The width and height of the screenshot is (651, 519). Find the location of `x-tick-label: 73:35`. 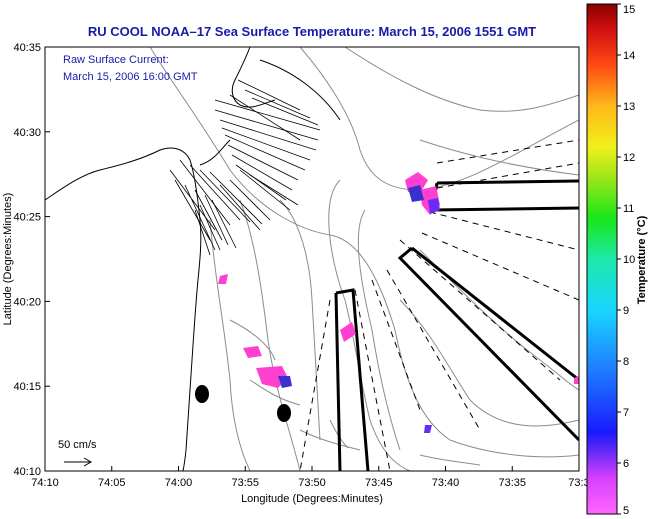

x-tick-label: 73:35 is located at coordinates (512, 483).